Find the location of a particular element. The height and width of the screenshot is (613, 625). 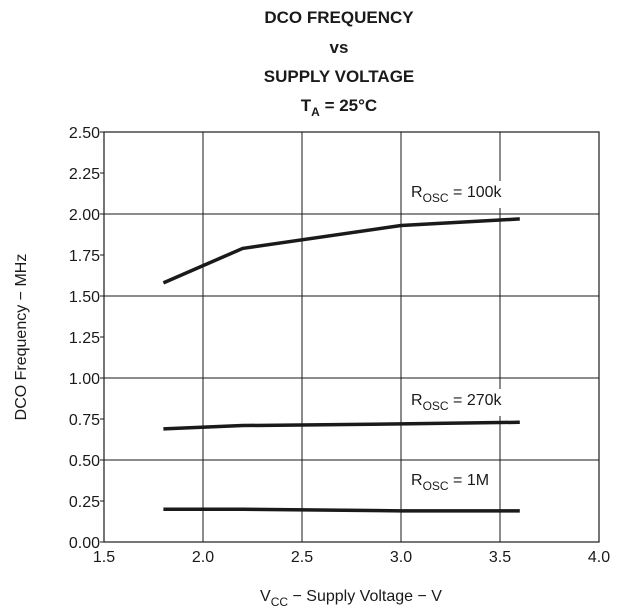

y-tick-label: 1.25 is located at coordinates (84, 338).